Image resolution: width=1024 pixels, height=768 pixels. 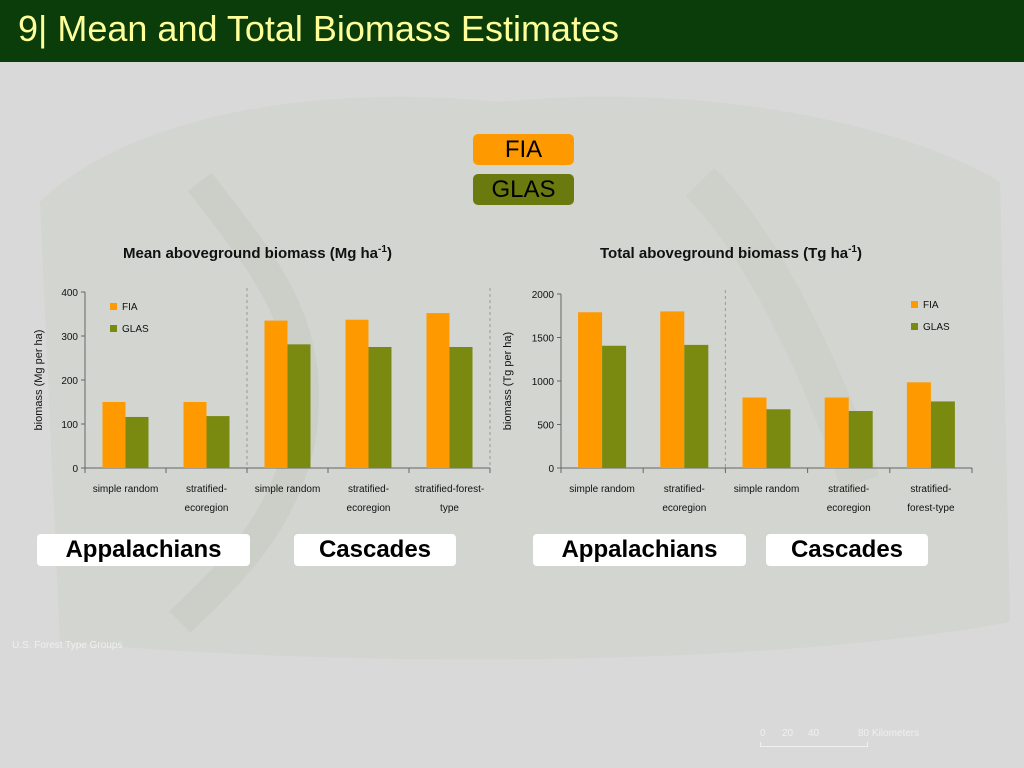 What do you see at coordinates (855, 741) in the screenshot?
I see `map-scale-bar: 0 20 40 80 Kilometers` at bounding box center [855, 741].